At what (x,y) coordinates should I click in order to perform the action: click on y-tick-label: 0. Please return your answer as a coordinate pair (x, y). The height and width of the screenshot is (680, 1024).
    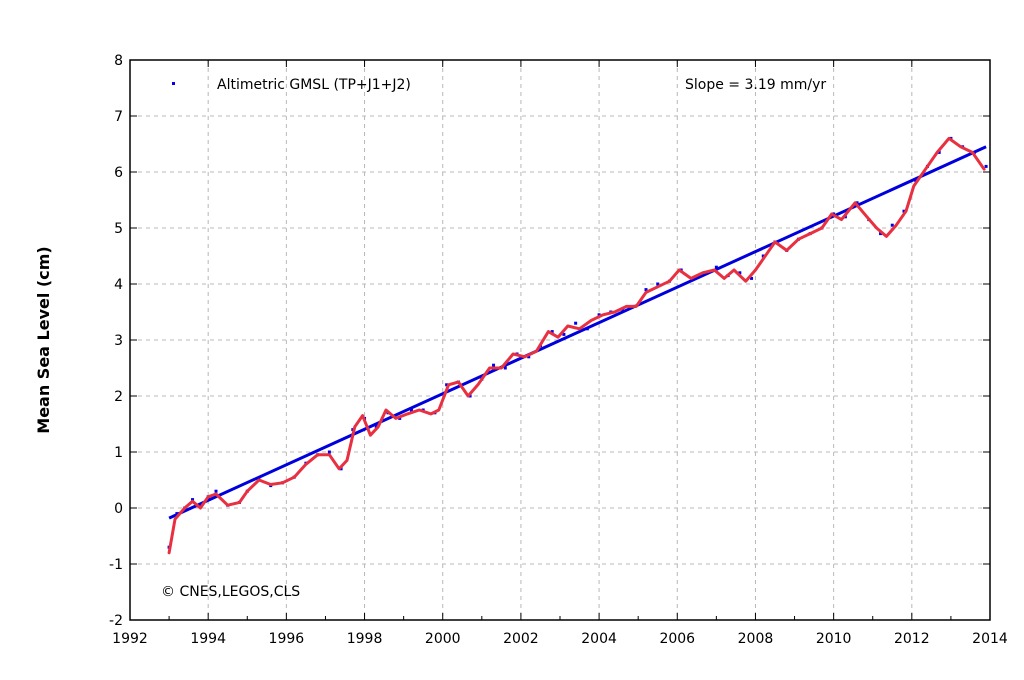
    Looking at the image, I should click on (118, 509).